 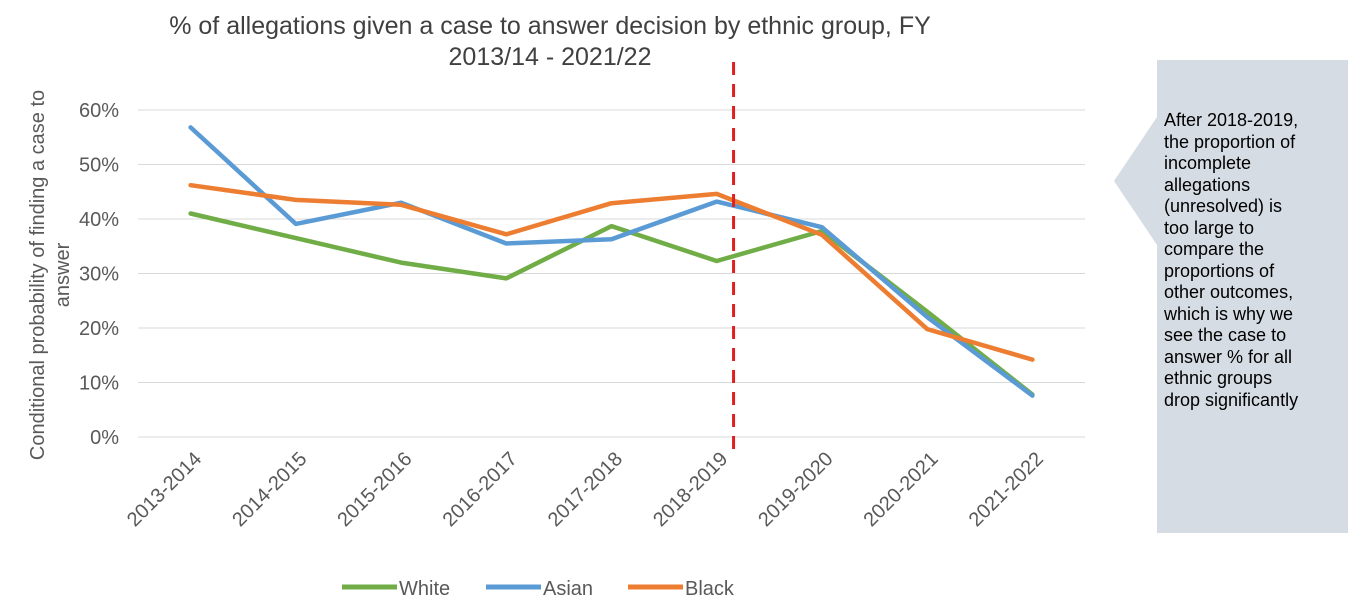 What do you see at coordinates (1006, 489) in the screenshot?
I see `x-tick-label: 2021-2022` at bounding box center [1006, 489].